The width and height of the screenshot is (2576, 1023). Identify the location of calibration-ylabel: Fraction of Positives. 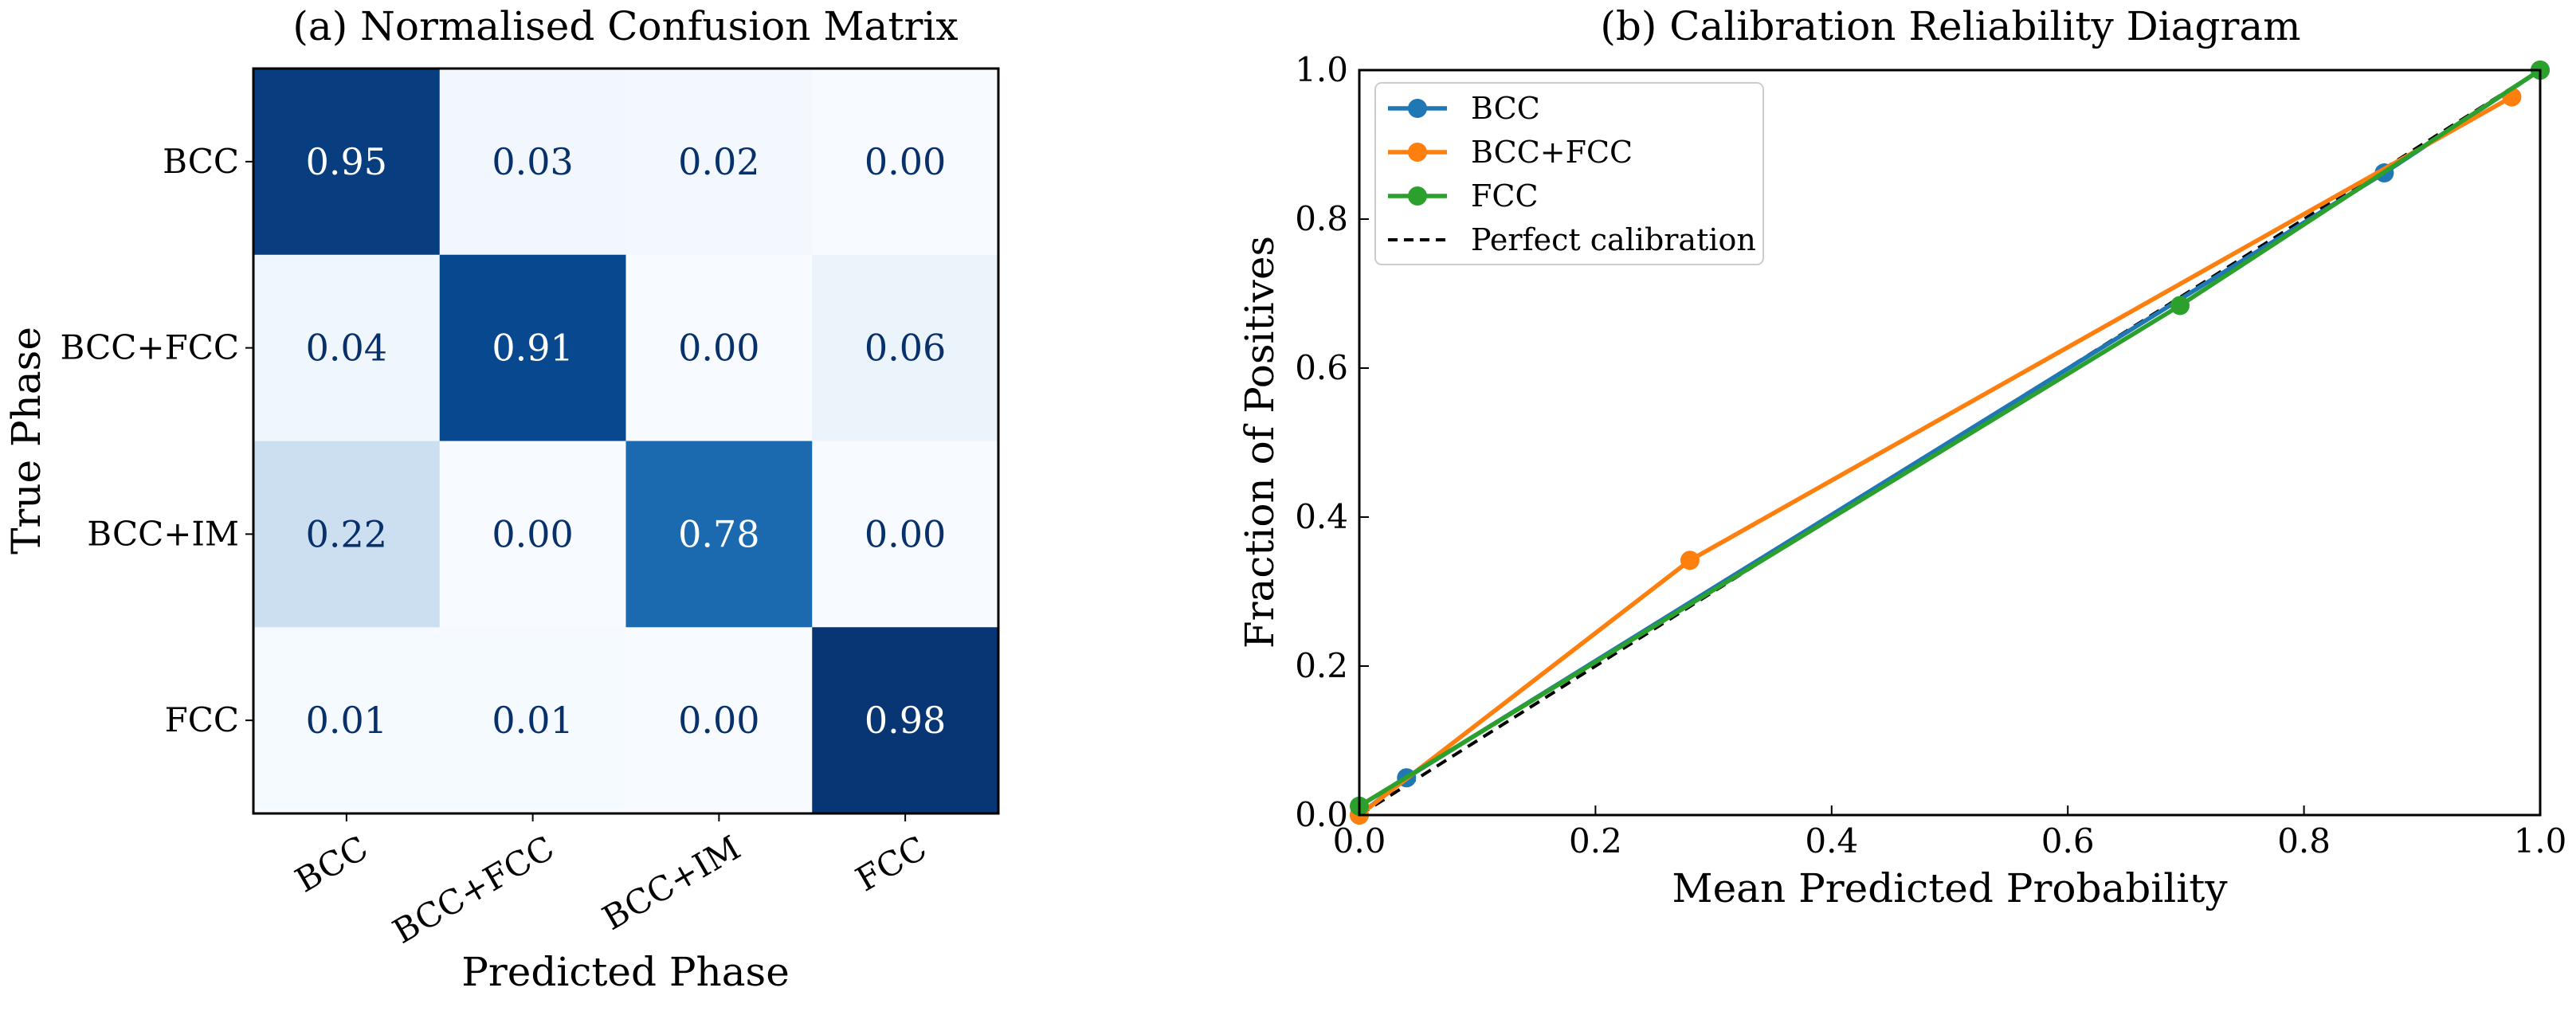
(1260, 442).